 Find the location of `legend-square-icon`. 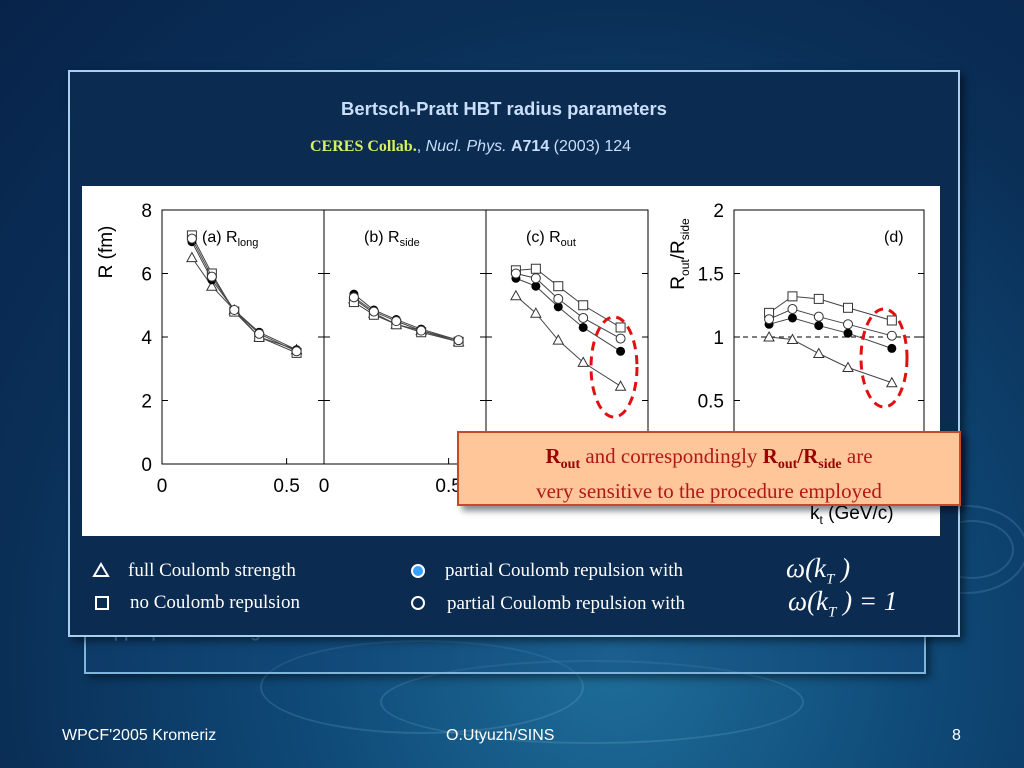

legend-square-icon is located at coordinates (102, 603).